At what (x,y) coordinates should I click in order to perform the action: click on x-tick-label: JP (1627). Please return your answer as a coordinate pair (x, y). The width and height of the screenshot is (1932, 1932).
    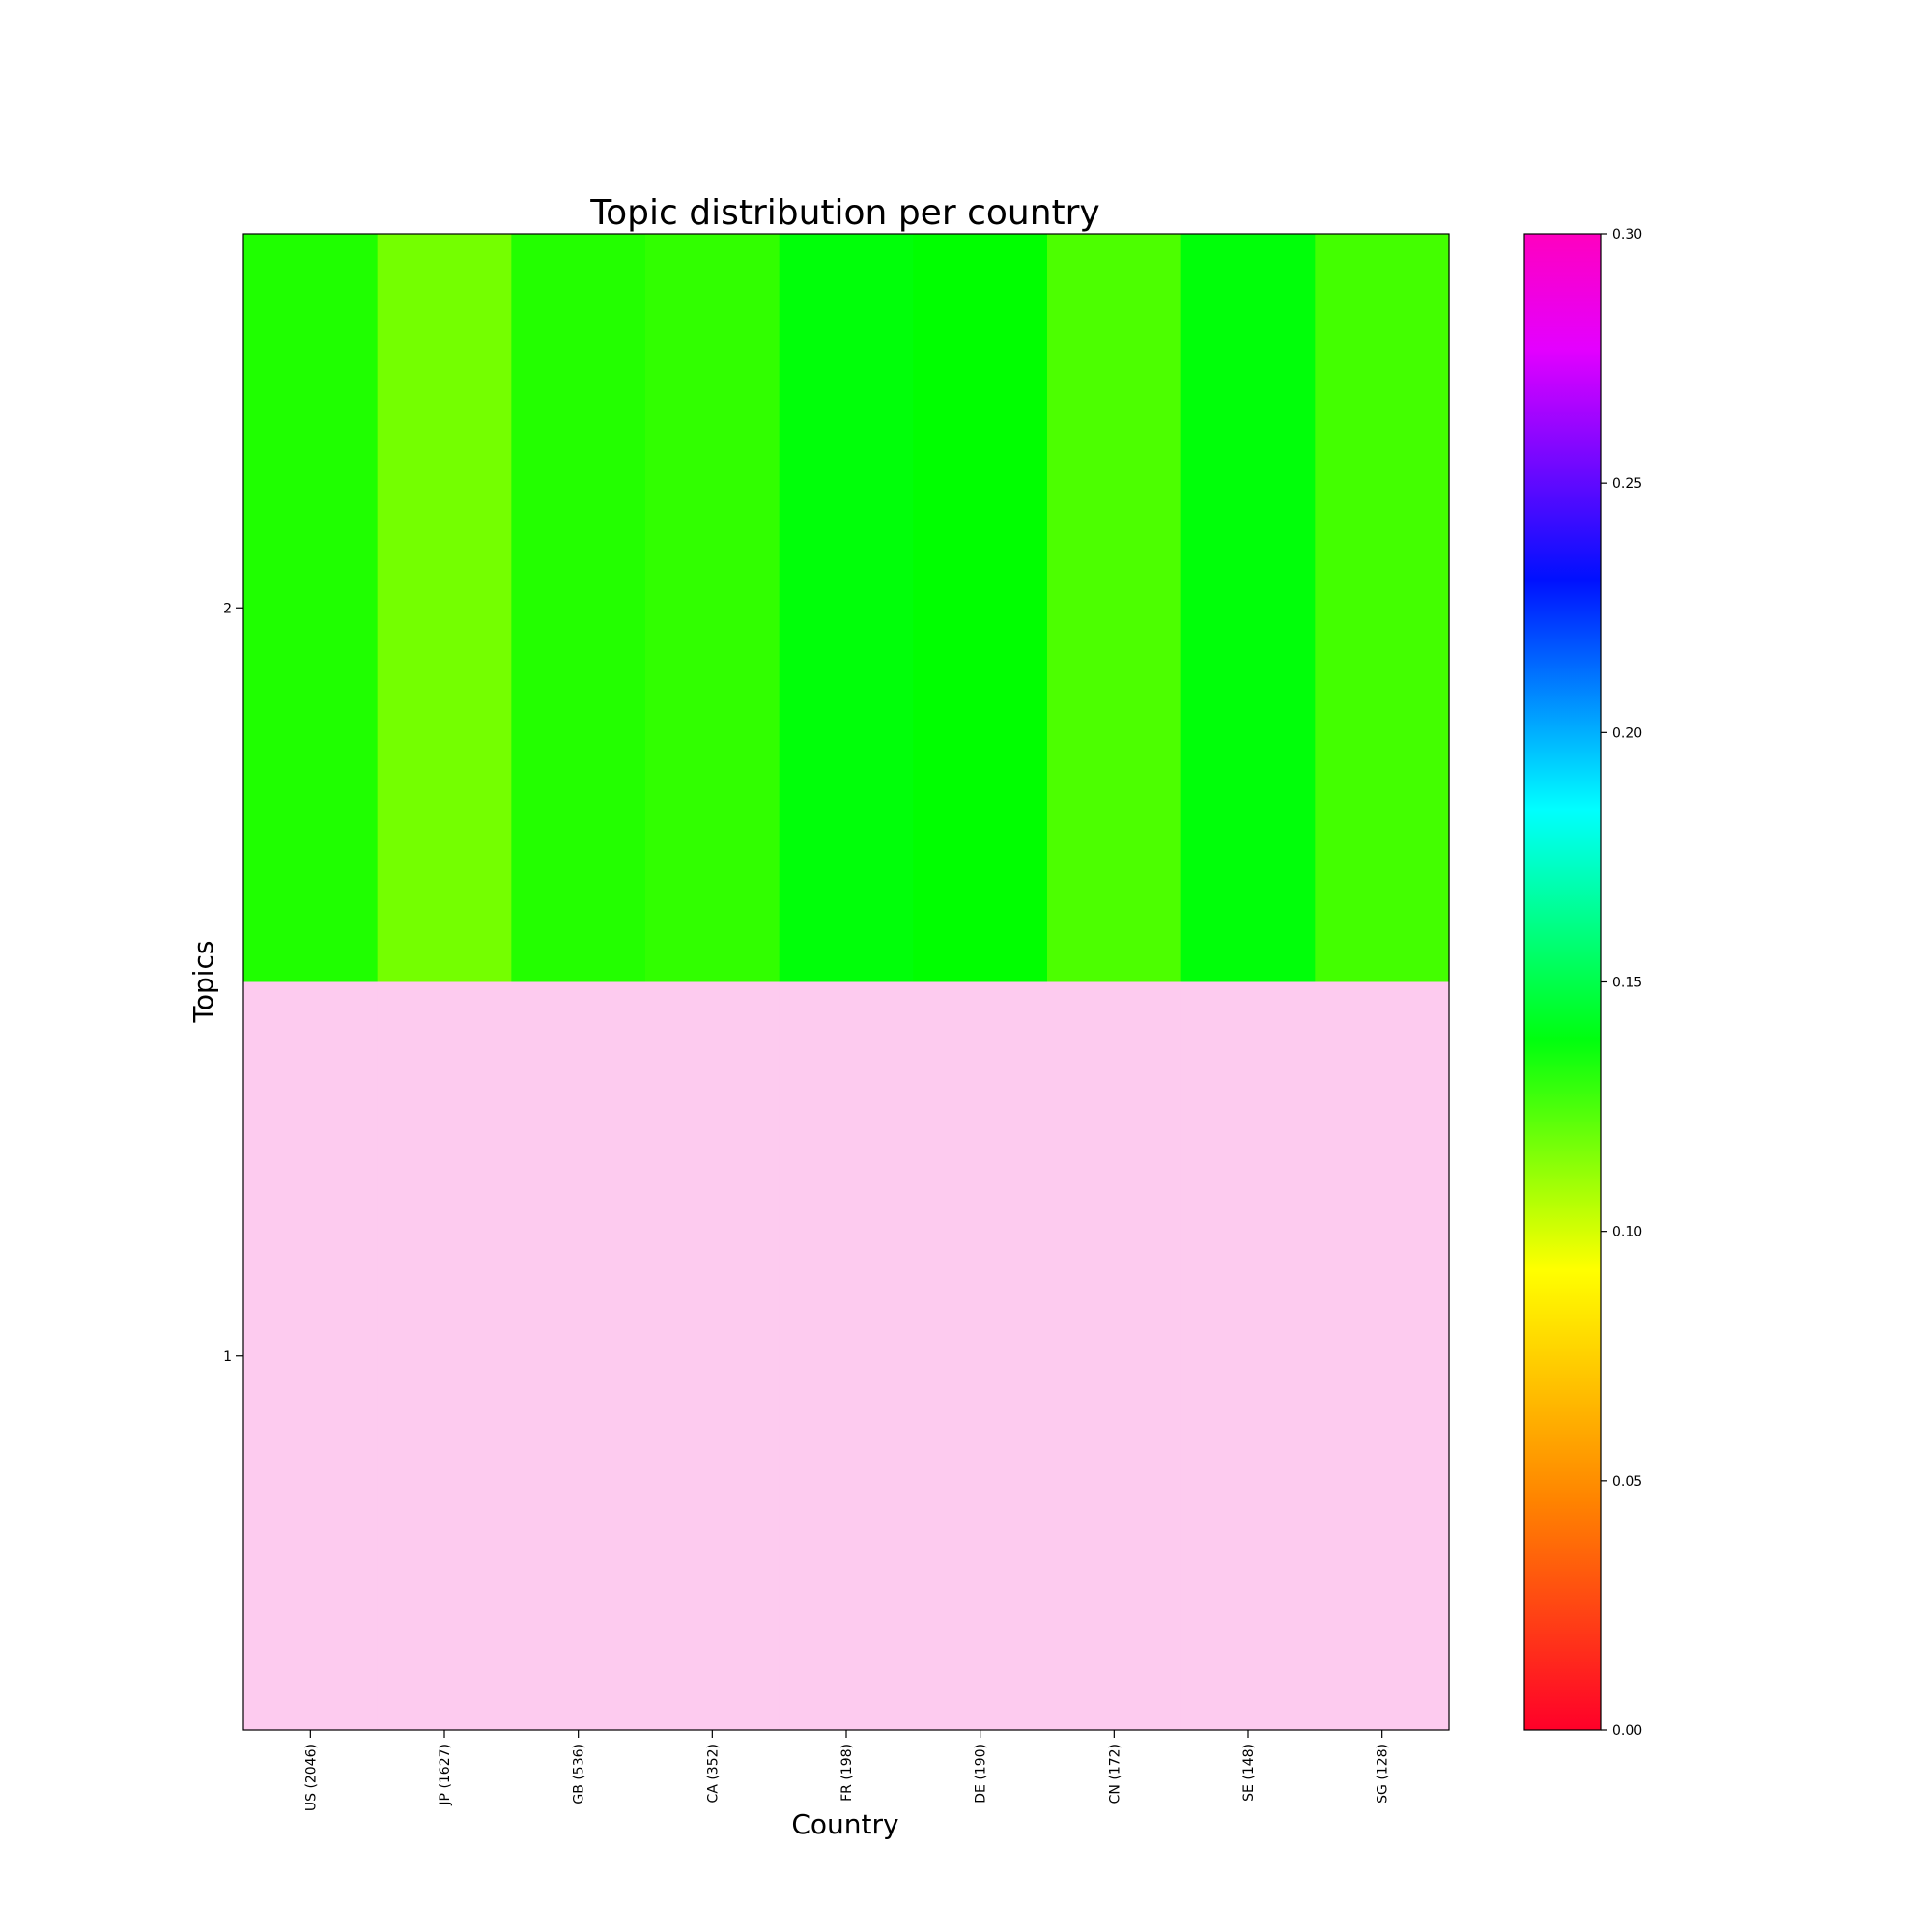
    Looking at the image, I should click on (445, 1775).